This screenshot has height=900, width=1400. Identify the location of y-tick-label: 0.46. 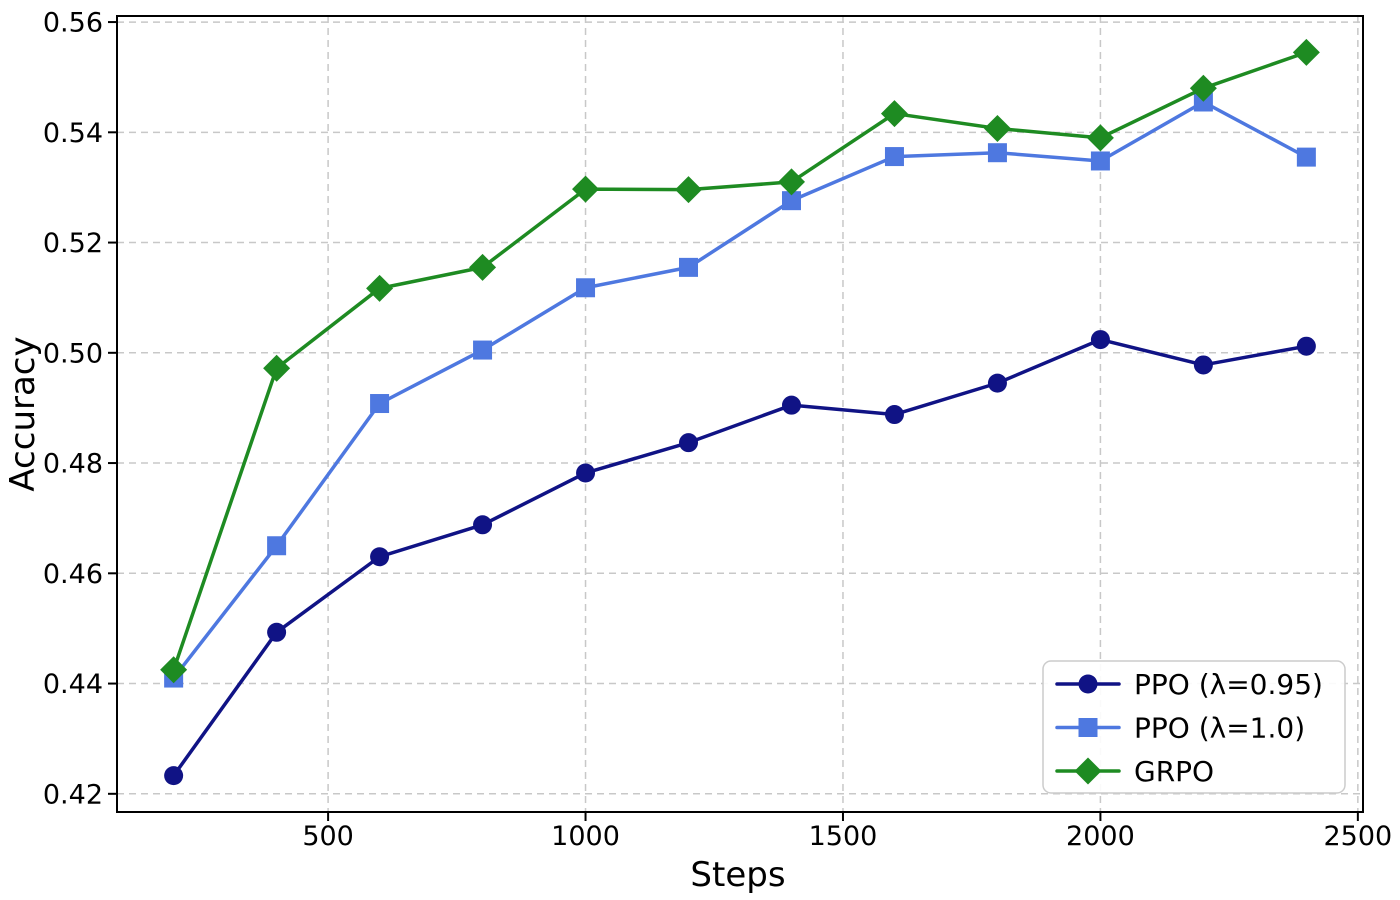
(73, 574).